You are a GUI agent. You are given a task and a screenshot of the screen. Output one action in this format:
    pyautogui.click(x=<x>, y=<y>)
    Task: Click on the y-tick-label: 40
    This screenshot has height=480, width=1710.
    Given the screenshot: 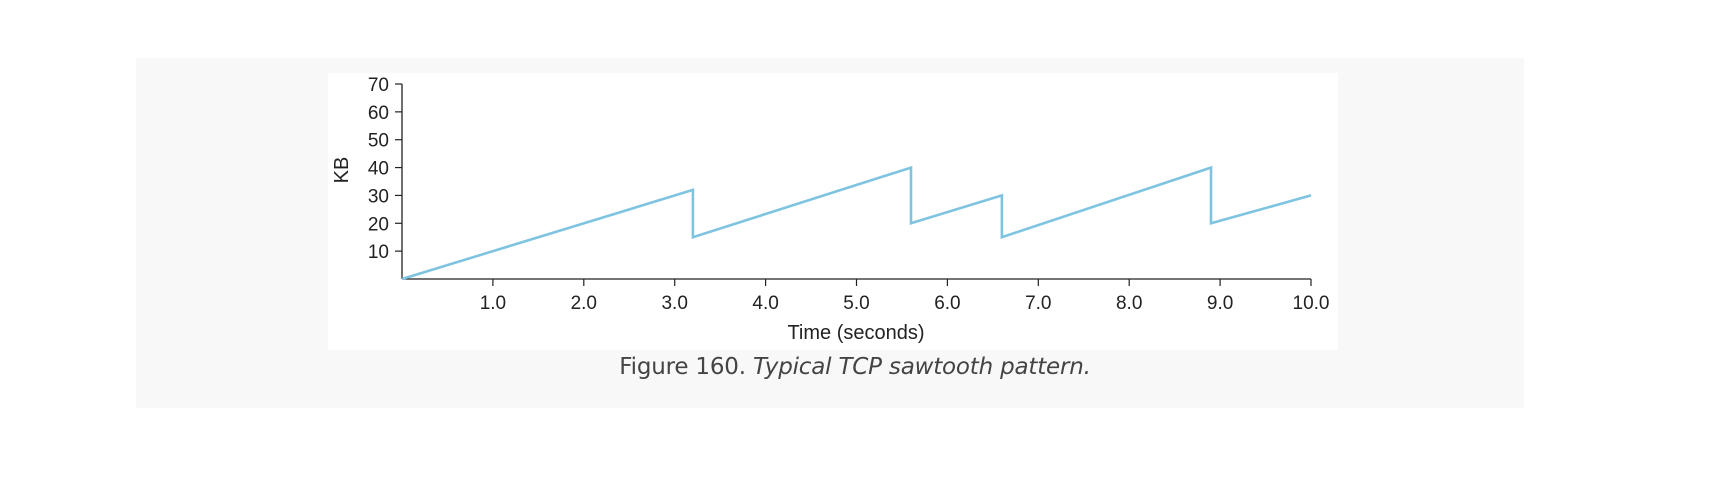 What is the action you would take?
    pyautogui.click(x=378, y=169)
    